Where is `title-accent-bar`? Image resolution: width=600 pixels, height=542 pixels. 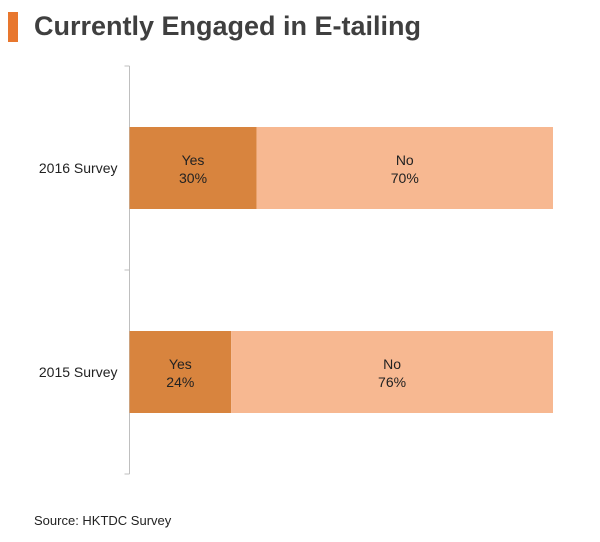
title-accent-bar is located at coordinates (13, 27).